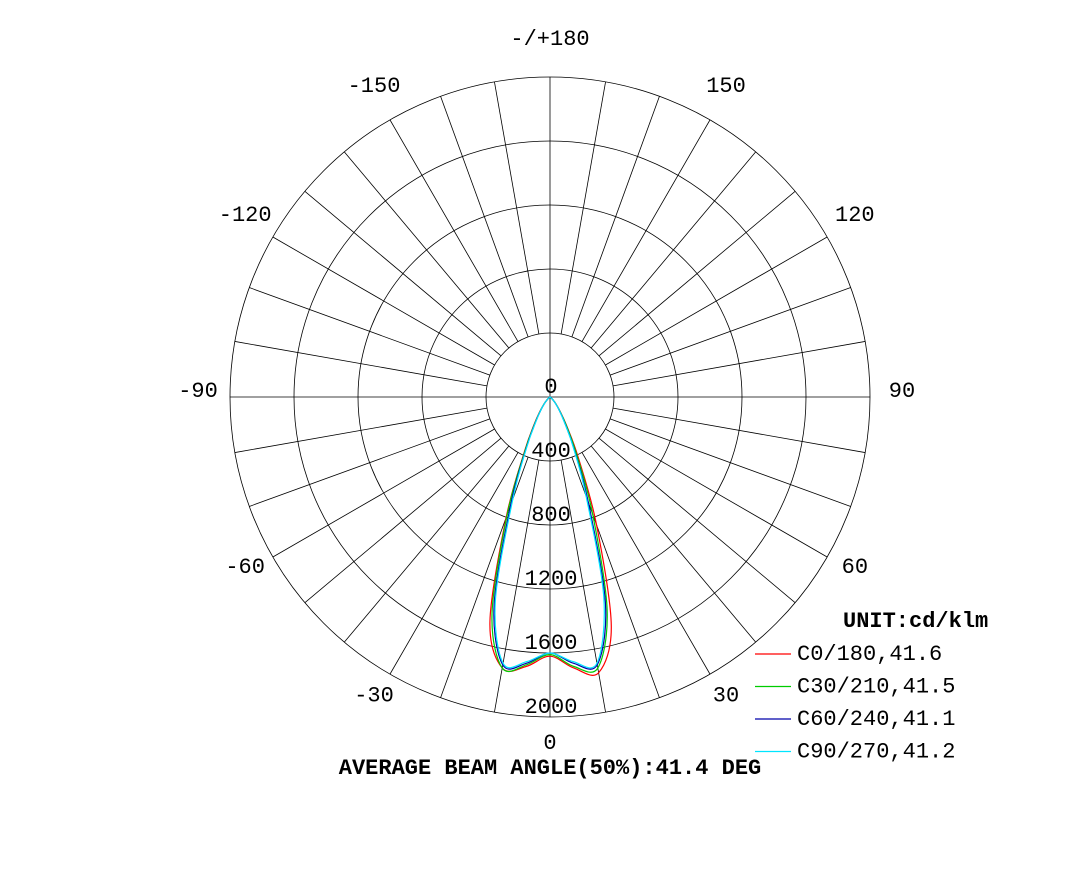  What do you see at coordinates (549, 39) in the screenshot?
I see `theta-tick-label: -/+180` at bounding box center [549, 39].